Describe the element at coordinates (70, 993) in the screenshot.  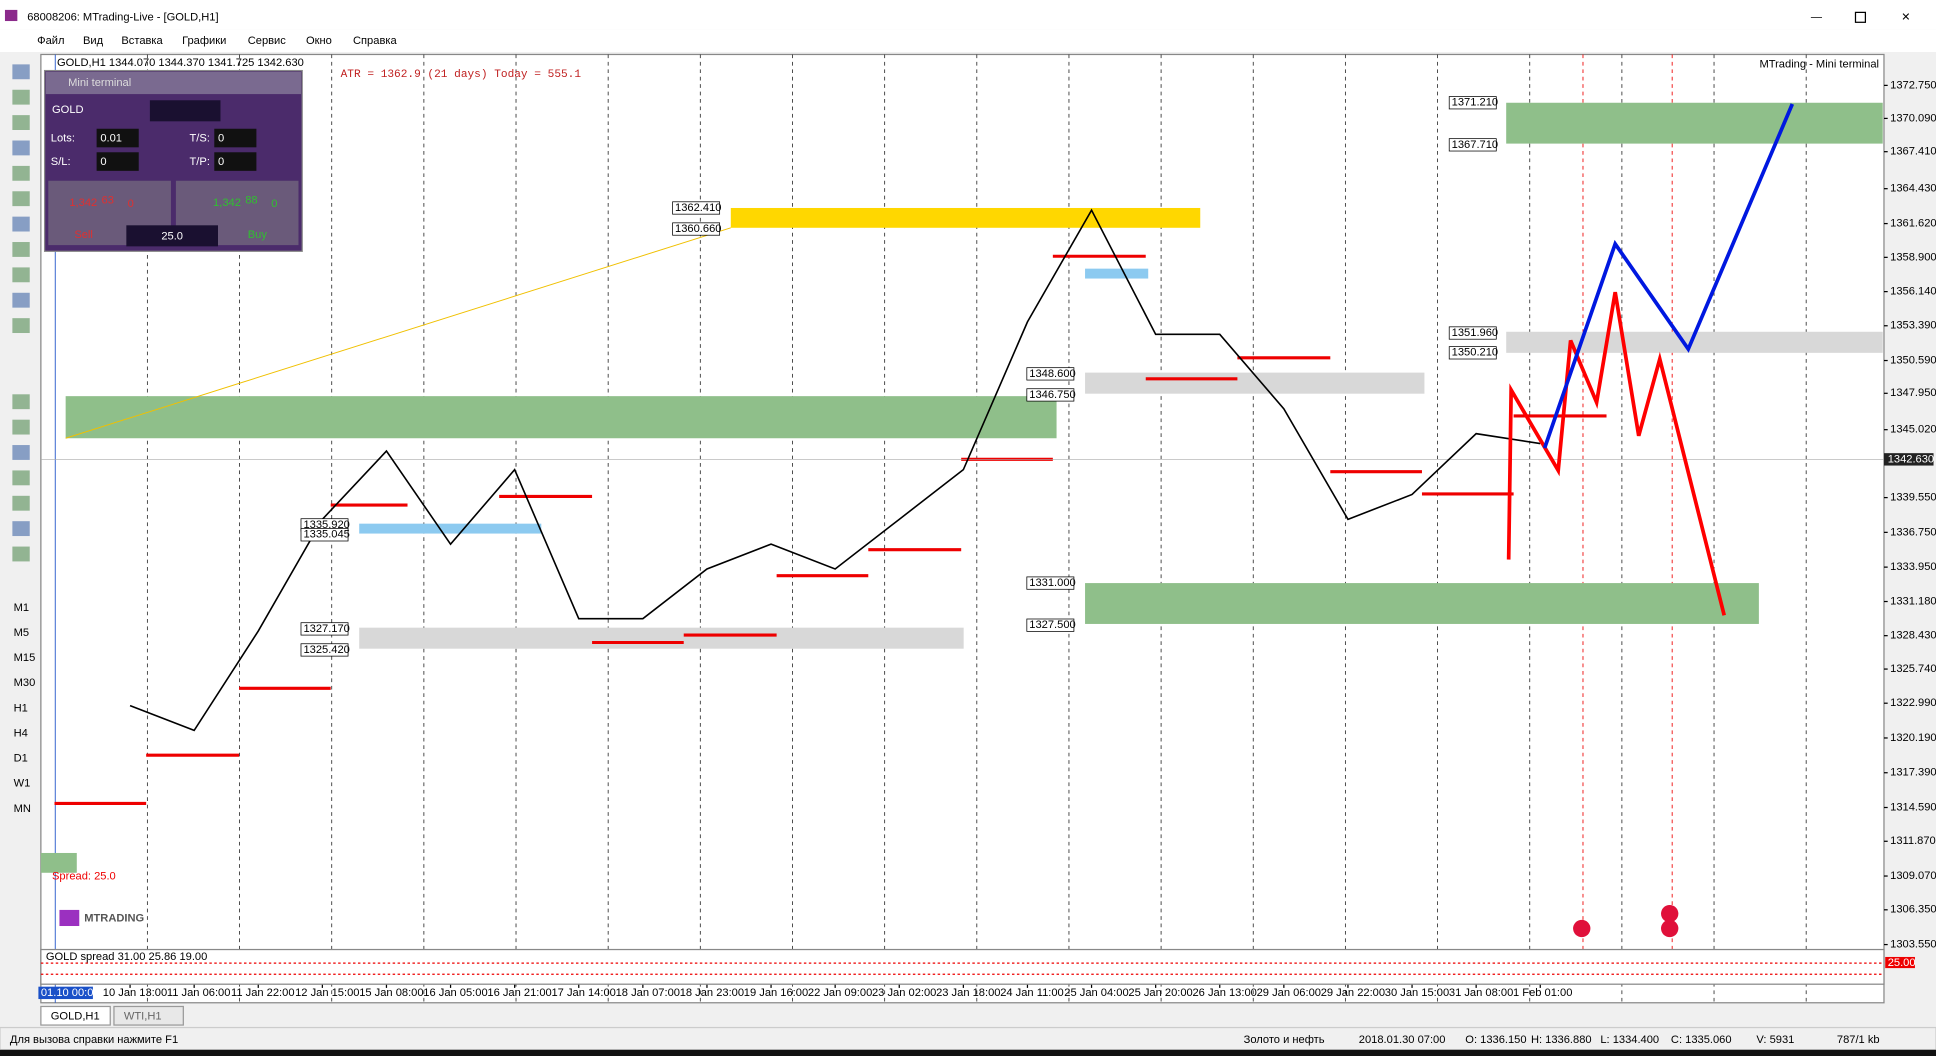
I see `x-start: 01.10 00:00` at that location.